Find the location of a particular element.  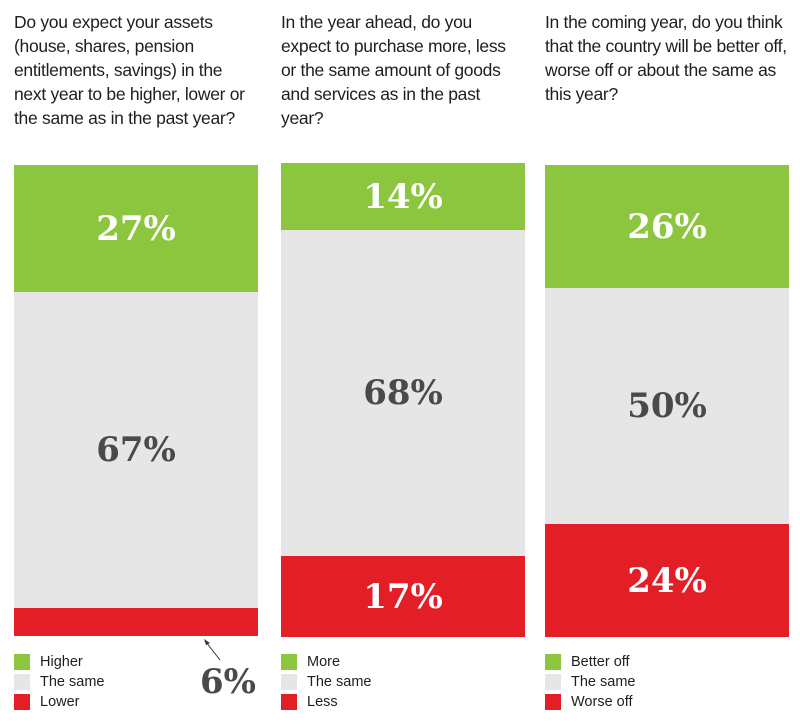

legend-label: Lower is located at coordinates (60, 702).